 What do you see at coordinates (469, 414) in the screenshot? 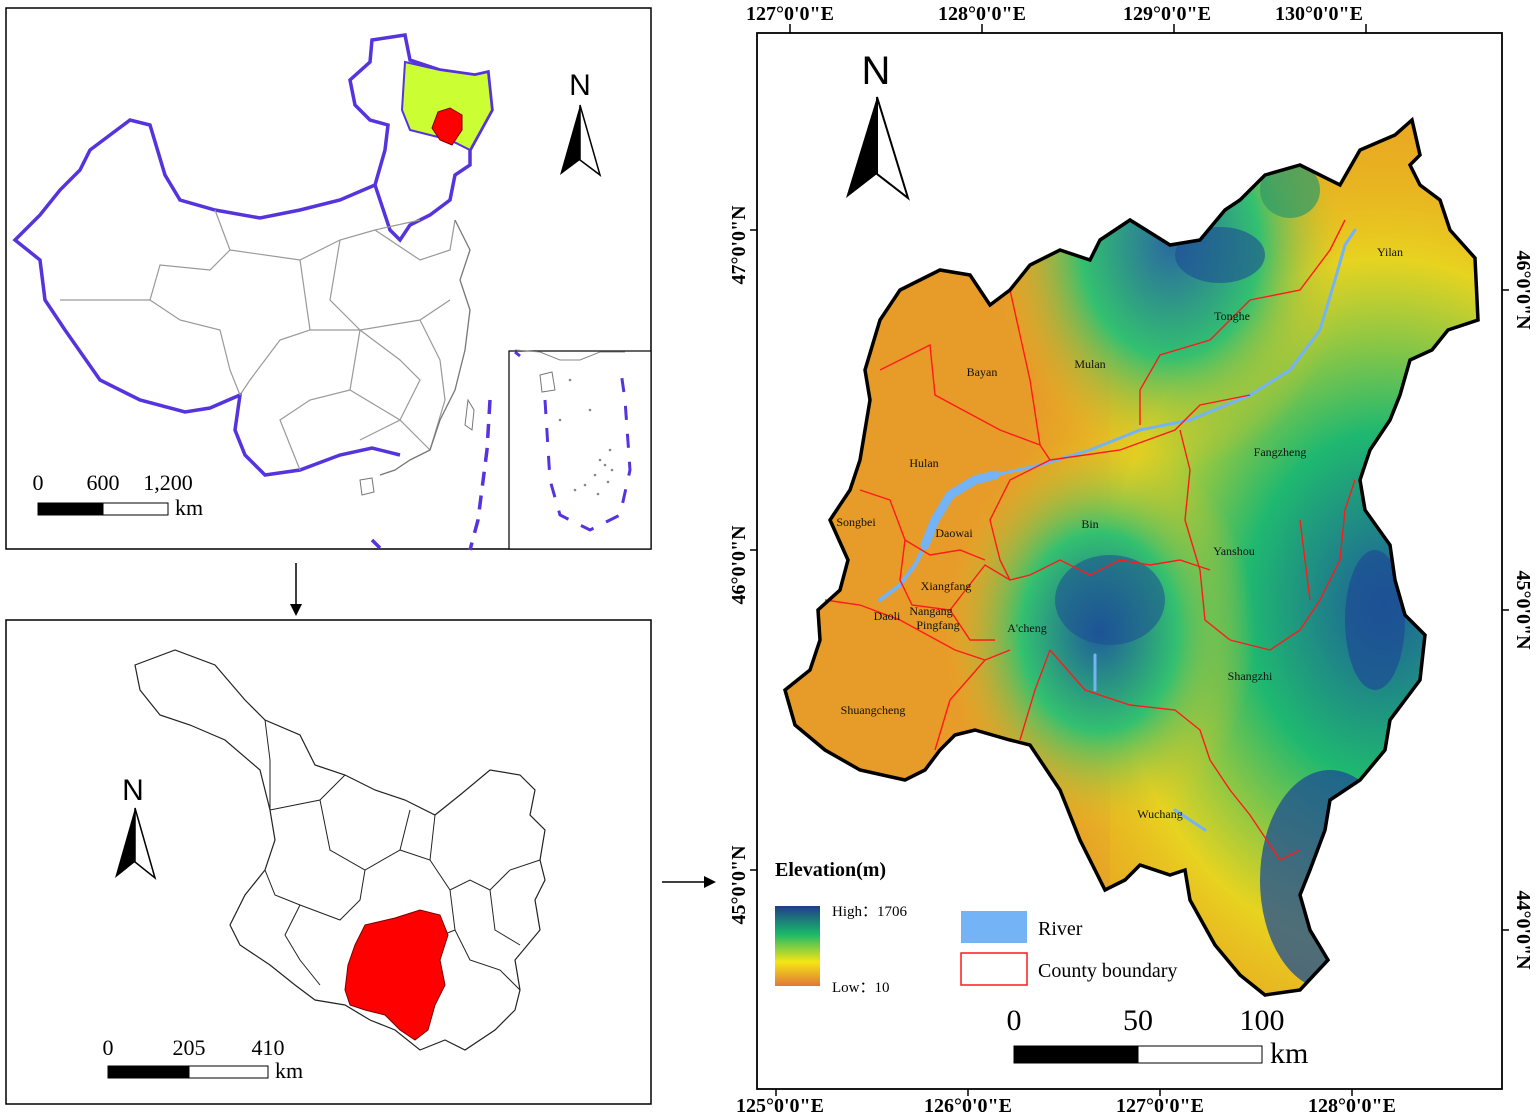
I see `taiwan-island` at bounding box center [469, 414].